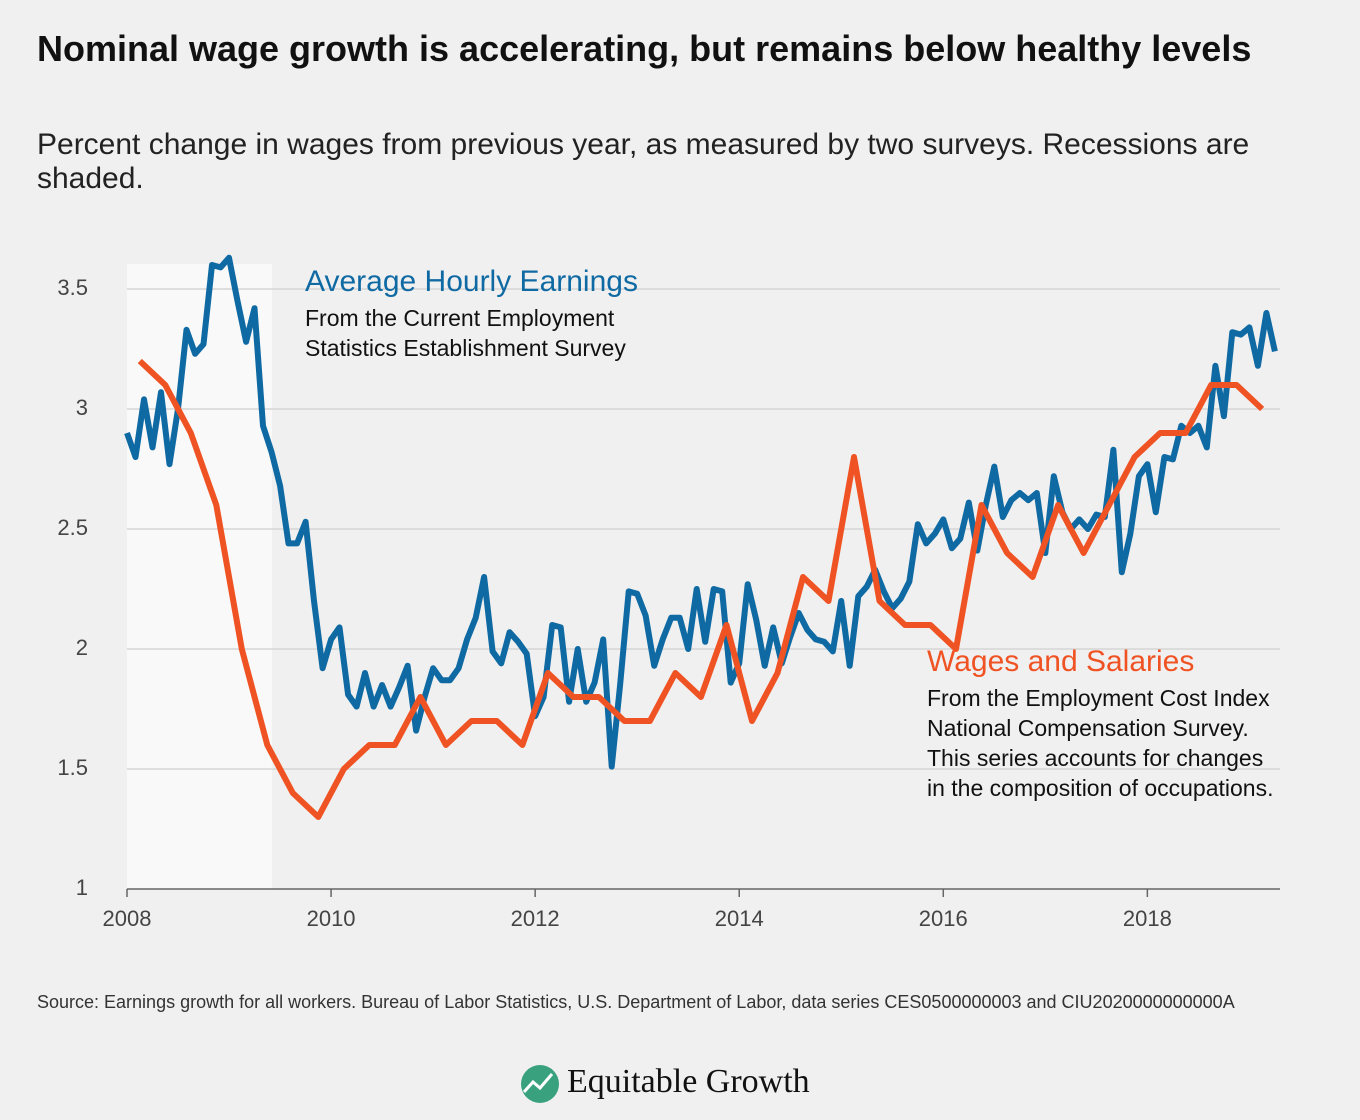 This screenshot has width=1360, height=1120. Describe the element at coordinates (72, 527) in the screenshot. I see `y-tick-label: 2.5` at that location.